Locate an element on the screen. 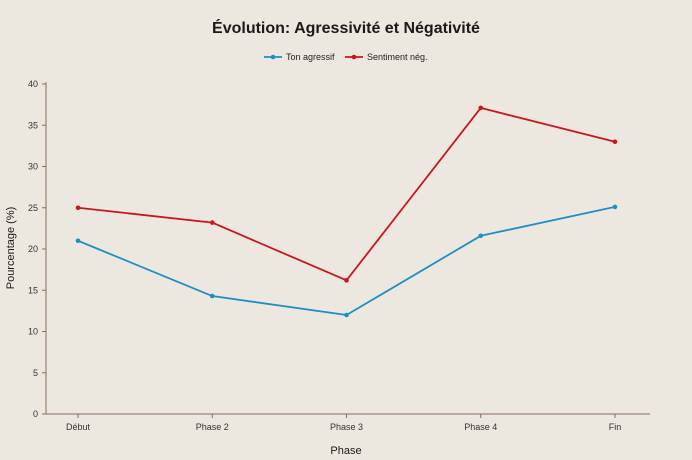 The height and width of the screenshot is (460, 692). y-tick-label: 35 is located at coordinates (33, 125).